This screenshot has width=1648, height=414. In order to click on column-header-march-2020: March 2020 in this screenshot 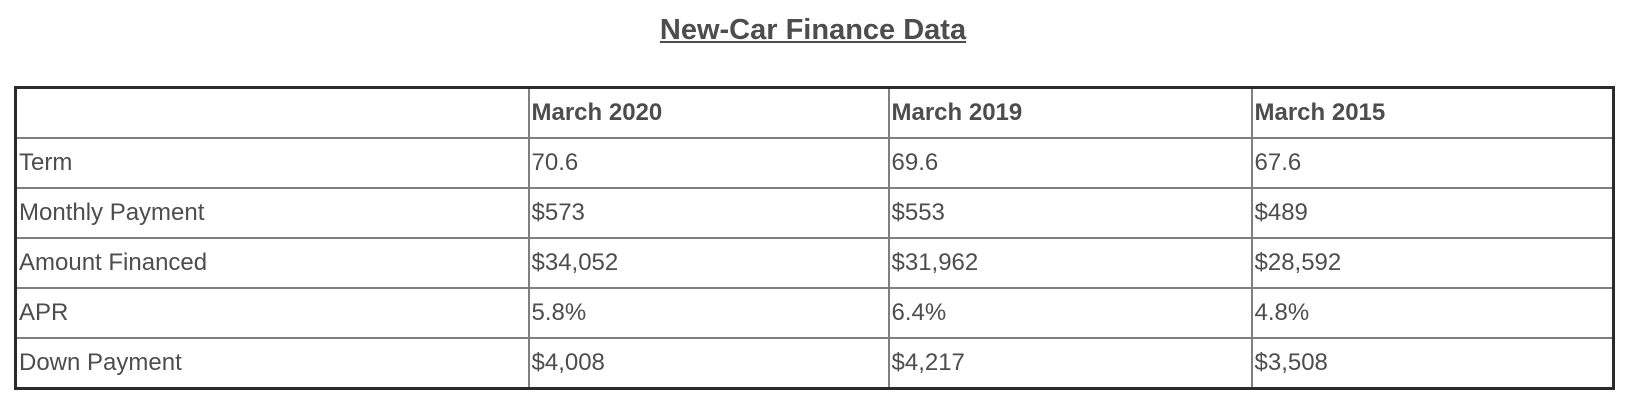, I will do `click(708, 112)`.